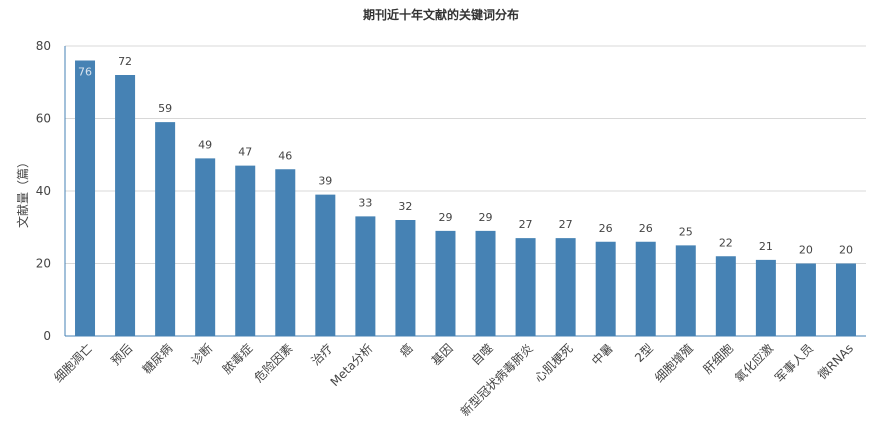  What do you see at coordinates (322, 354) in the screenshot?
I see `x-tick-label: 治疗` at bounding box center [322, 354].